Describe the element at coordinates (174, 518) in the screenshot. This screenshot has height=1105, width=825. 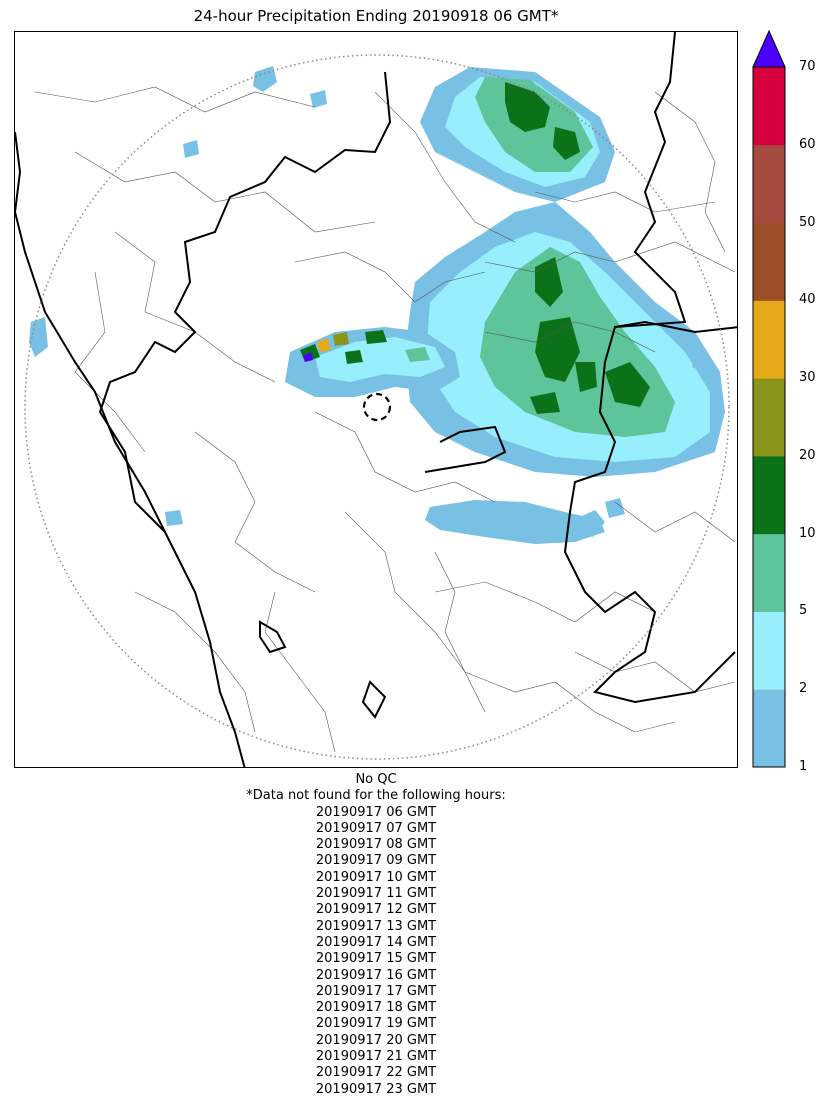
I see `precip-cell-southwest` at that location.